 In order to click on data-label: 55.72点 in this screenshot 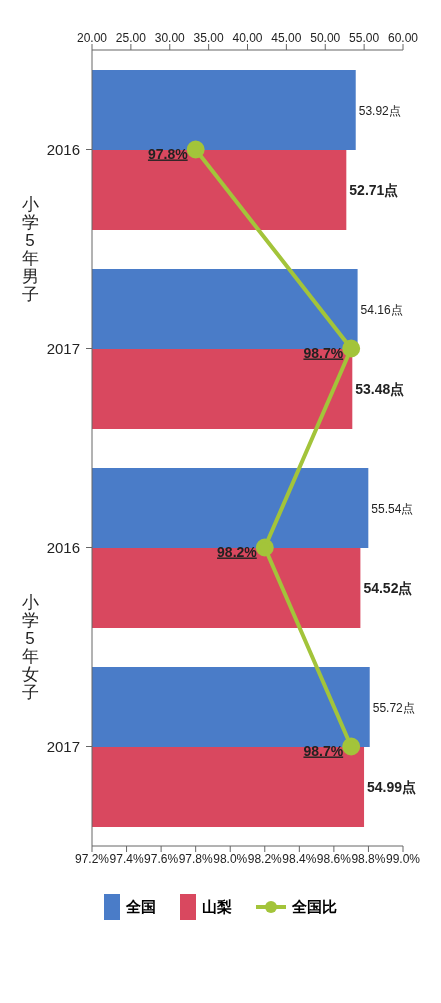, I will do `click(393, 707)`.